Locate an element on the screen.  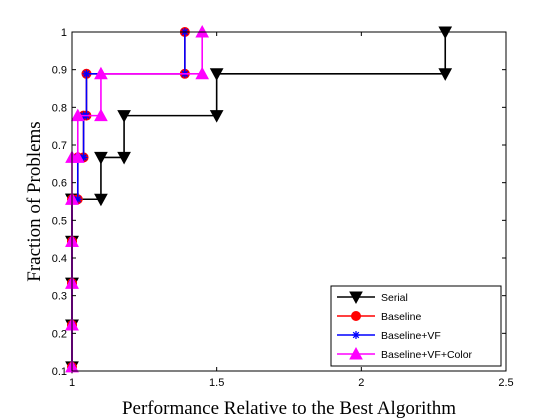
y-tick-label: 0.3 is located at coordinates (59, 297).